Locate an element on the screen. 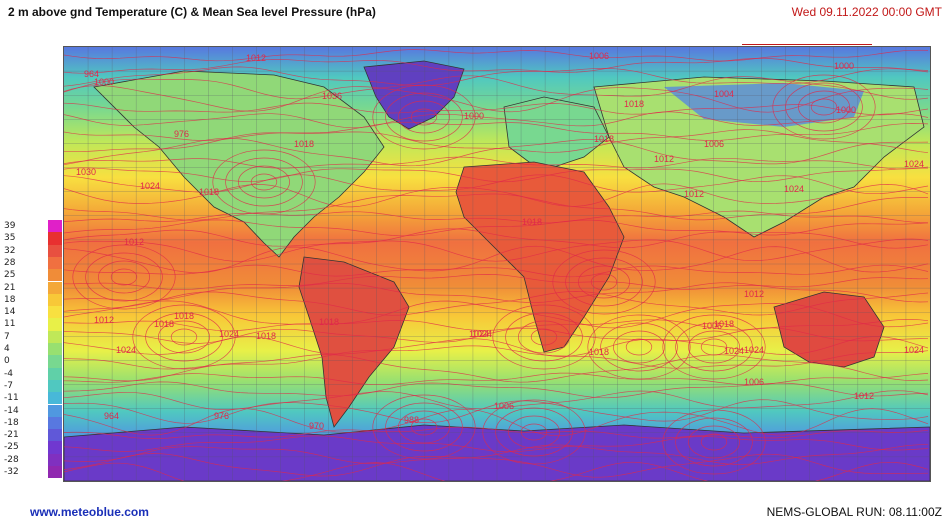 This screenshot has width=950, height=527. isobar-value-label: 988 is located at coordinates (411, 420).